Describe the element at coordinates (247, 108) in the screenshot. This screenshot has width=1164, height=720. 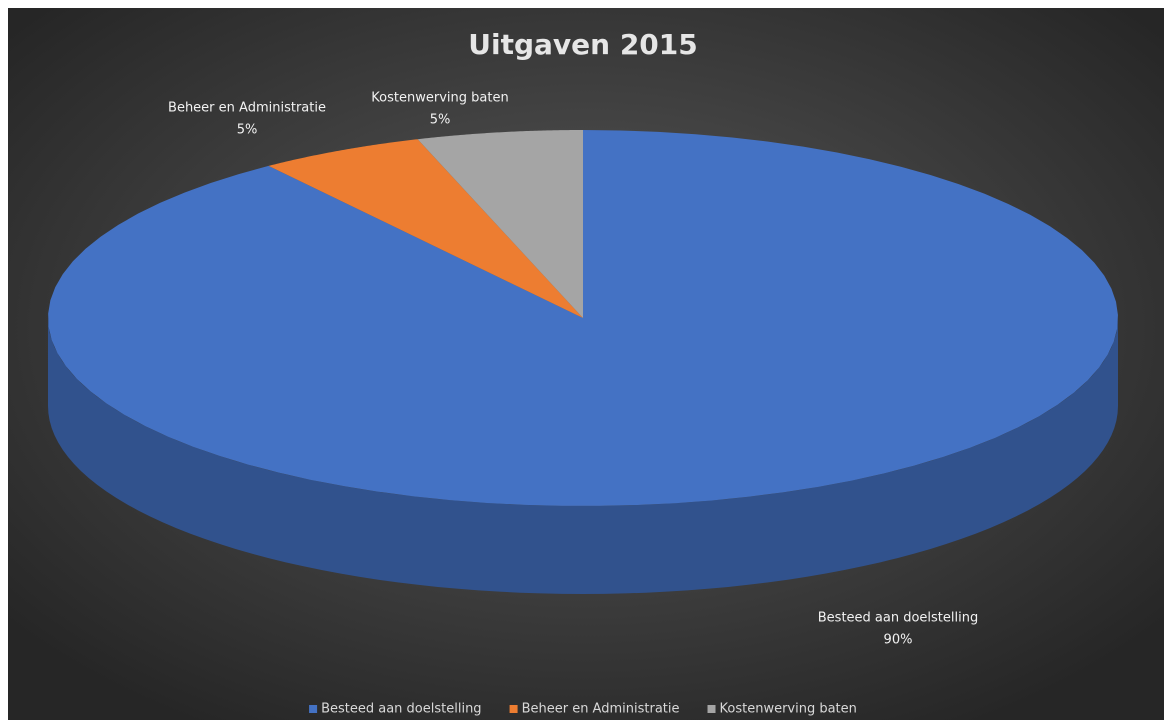
I see `data-label-name: Beheer en Administratie` at that location.